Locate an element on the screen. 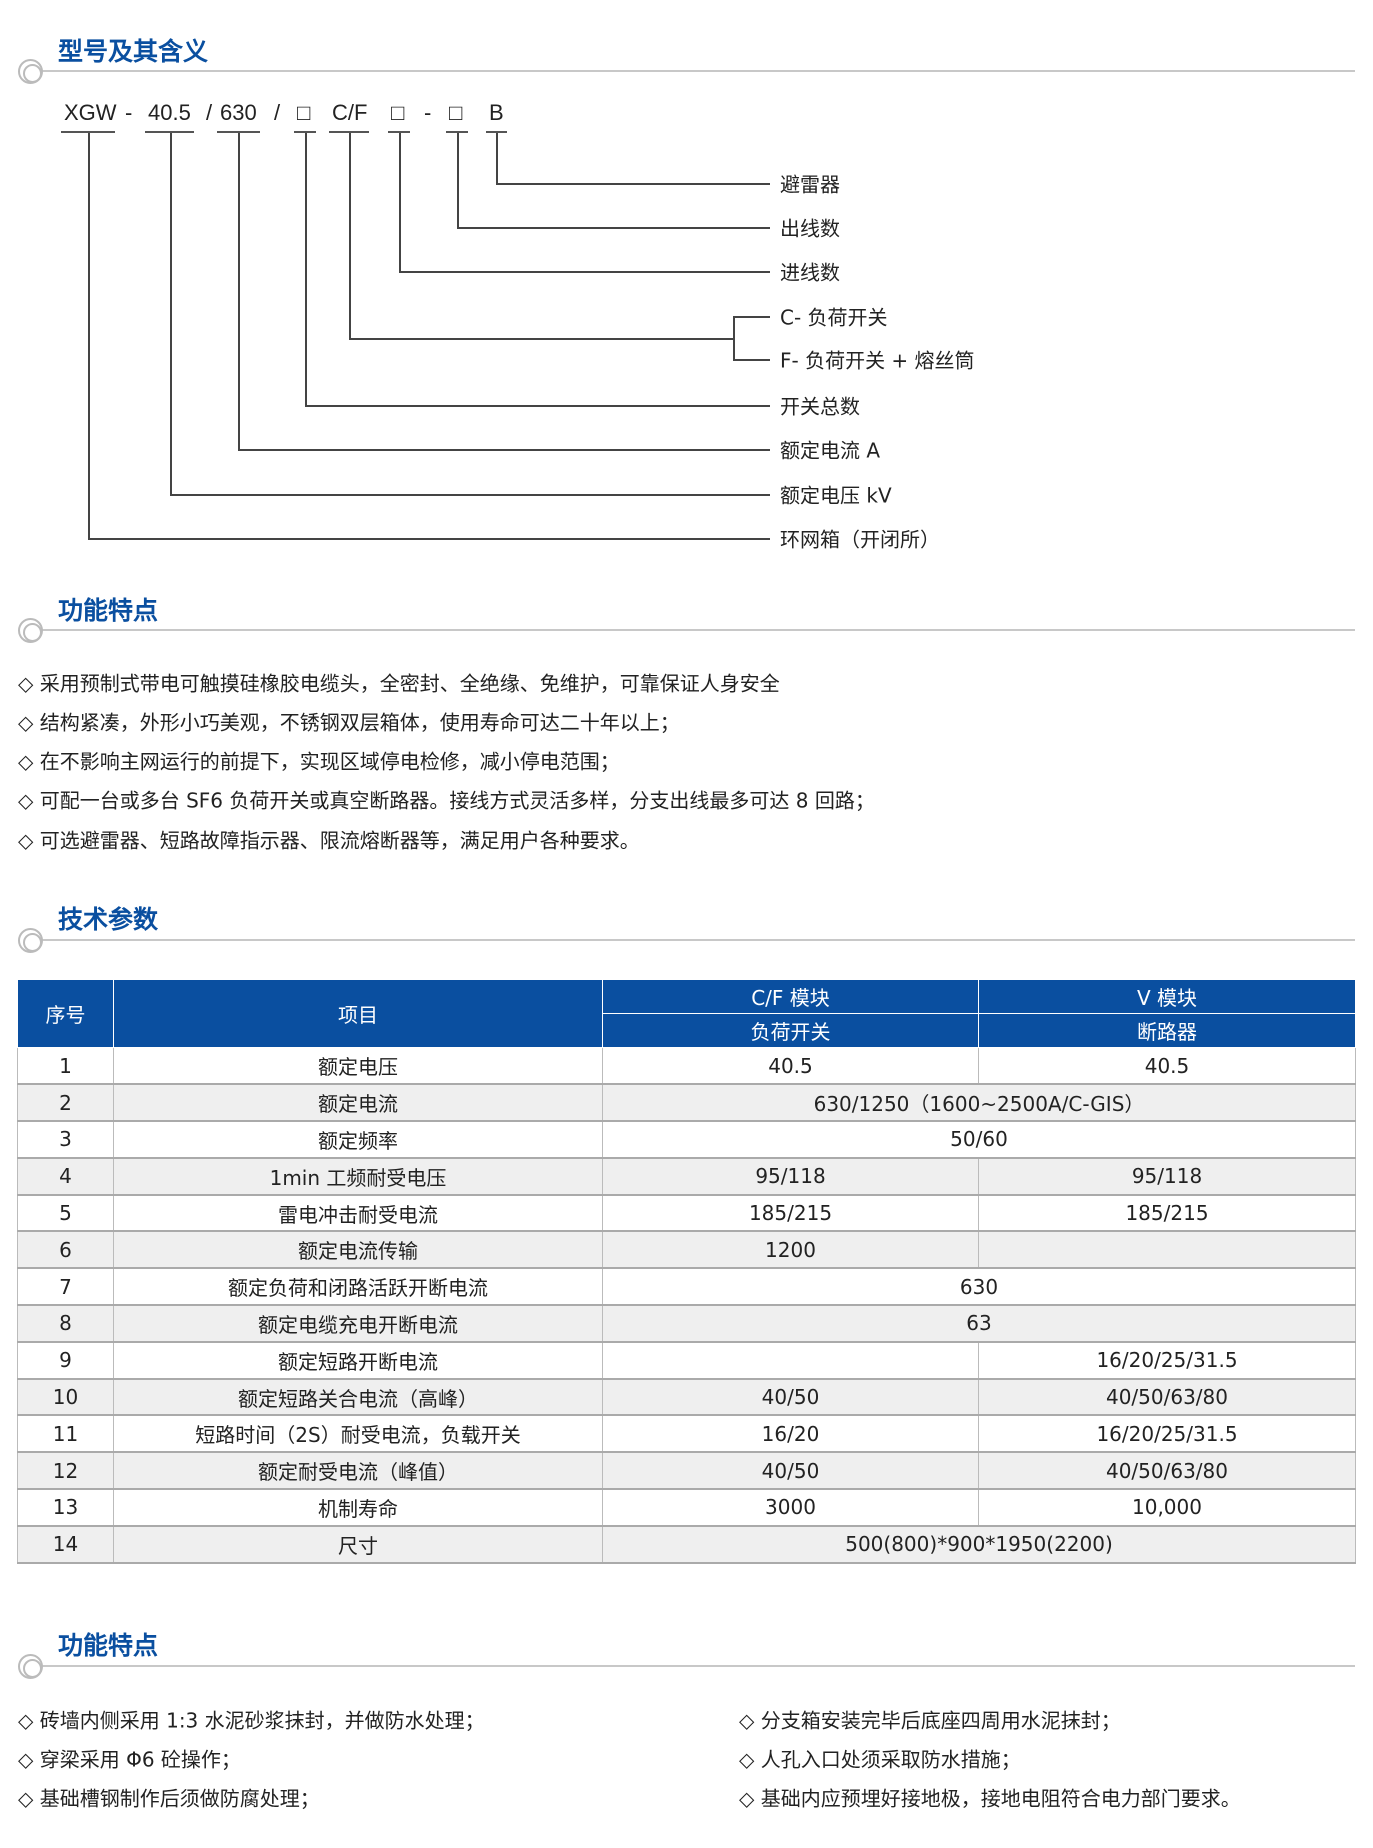  th-item: 项目 is located at coordinates (358, 1013).